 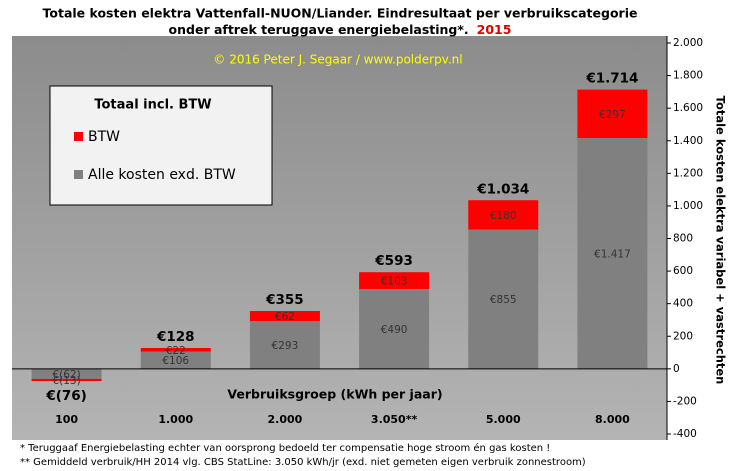 I want to click on legend-title: Totaal incl. BTW, so click(x=152, y=105).